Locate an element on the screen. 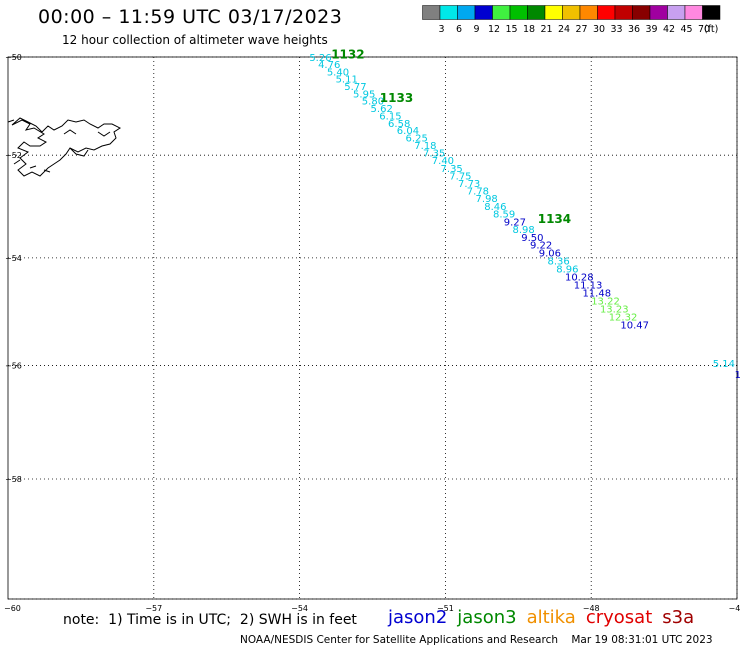 The image size is (740, 650). wave-height-value: 6.15 is located at coordinates (390, 116).